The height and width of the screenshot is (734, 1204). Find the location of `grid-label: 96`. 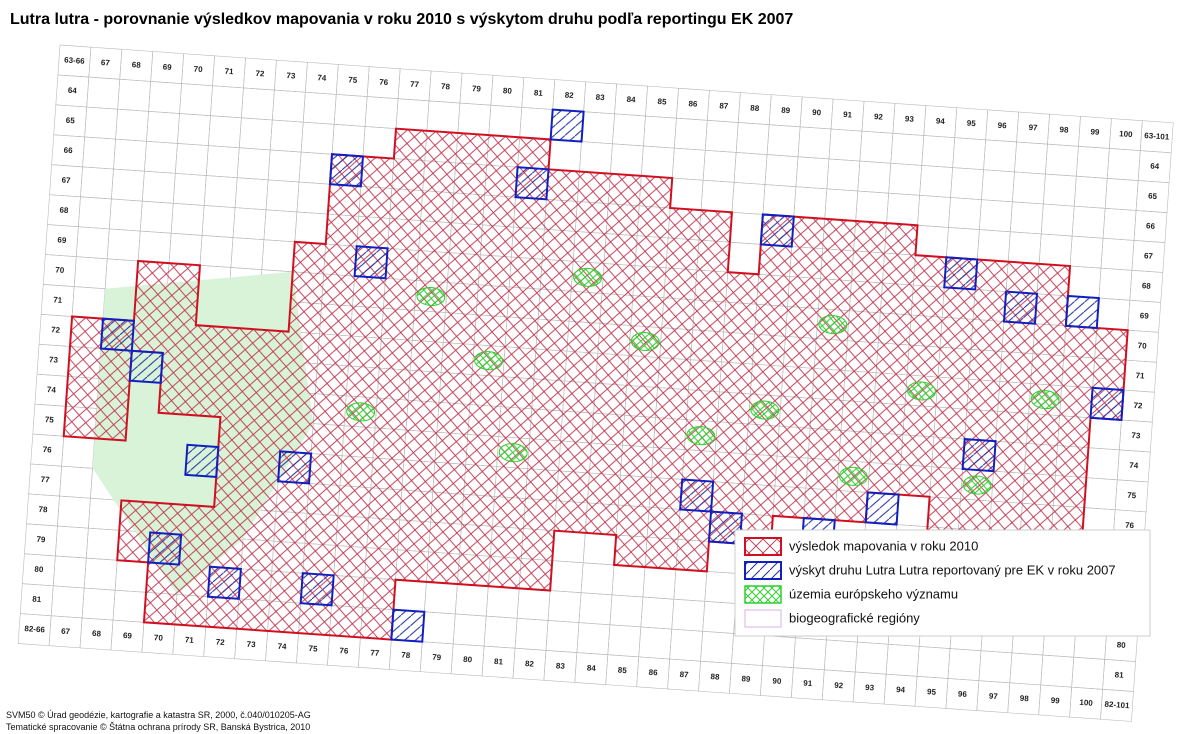

grid-label: 96 is located at coordinates (963, 694).